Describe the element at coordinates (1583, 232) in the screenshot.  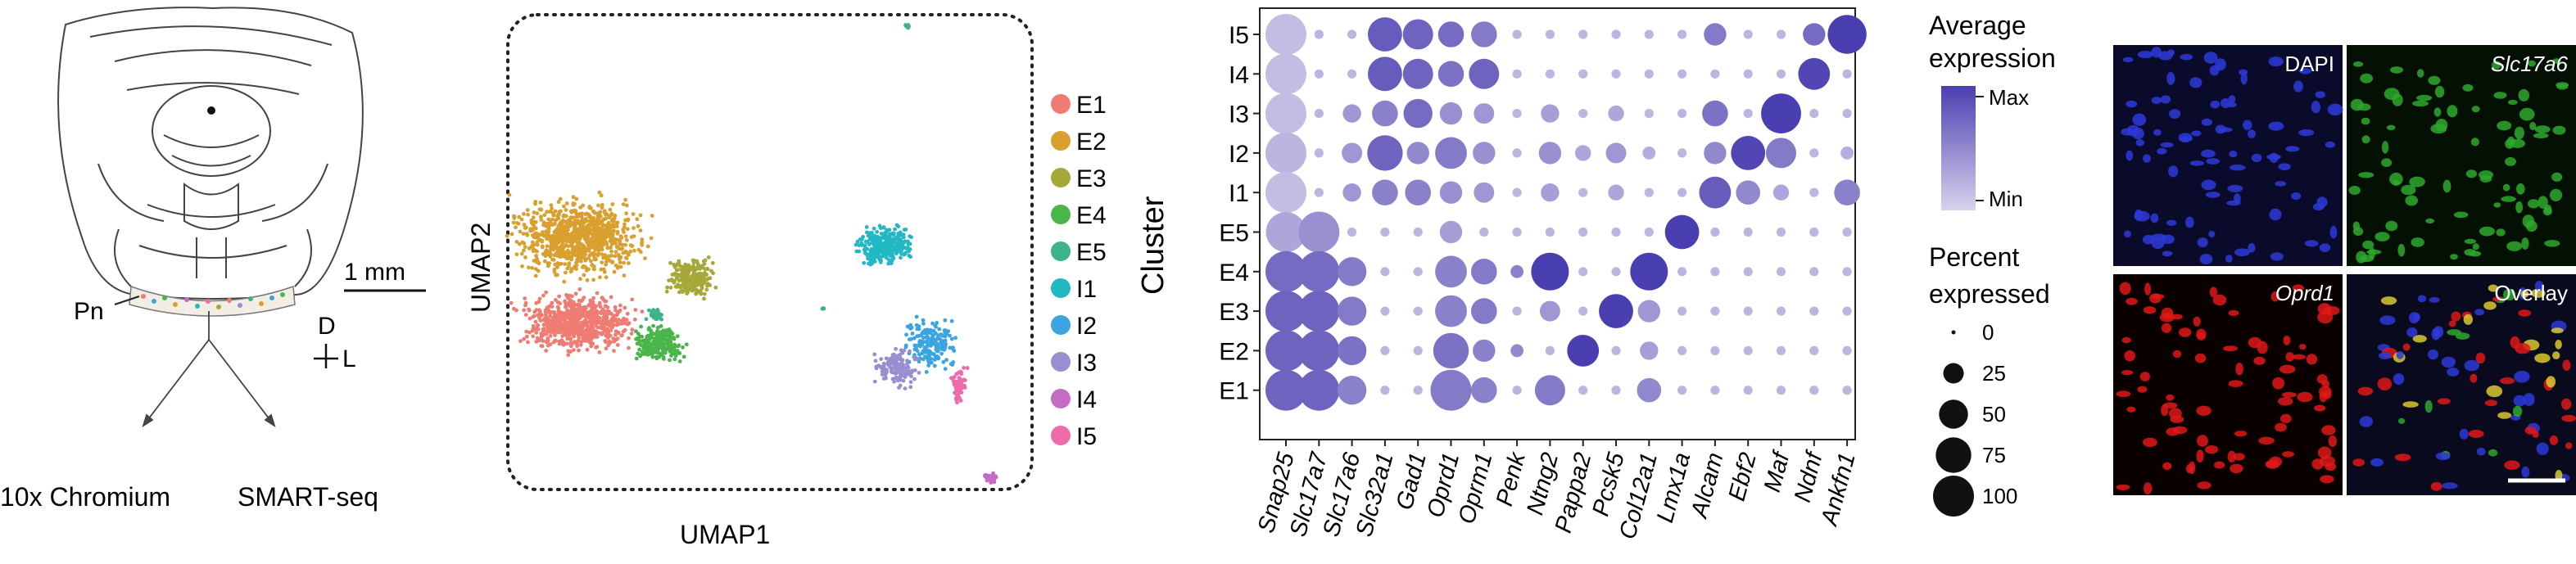
I see `dot-E5-Pappa2` at that location.